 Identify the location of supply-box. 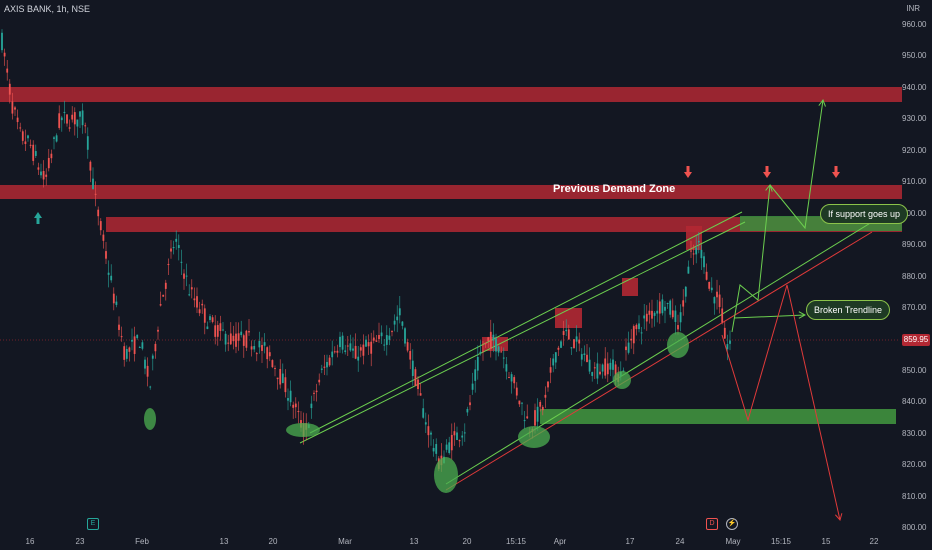
(630, 287).